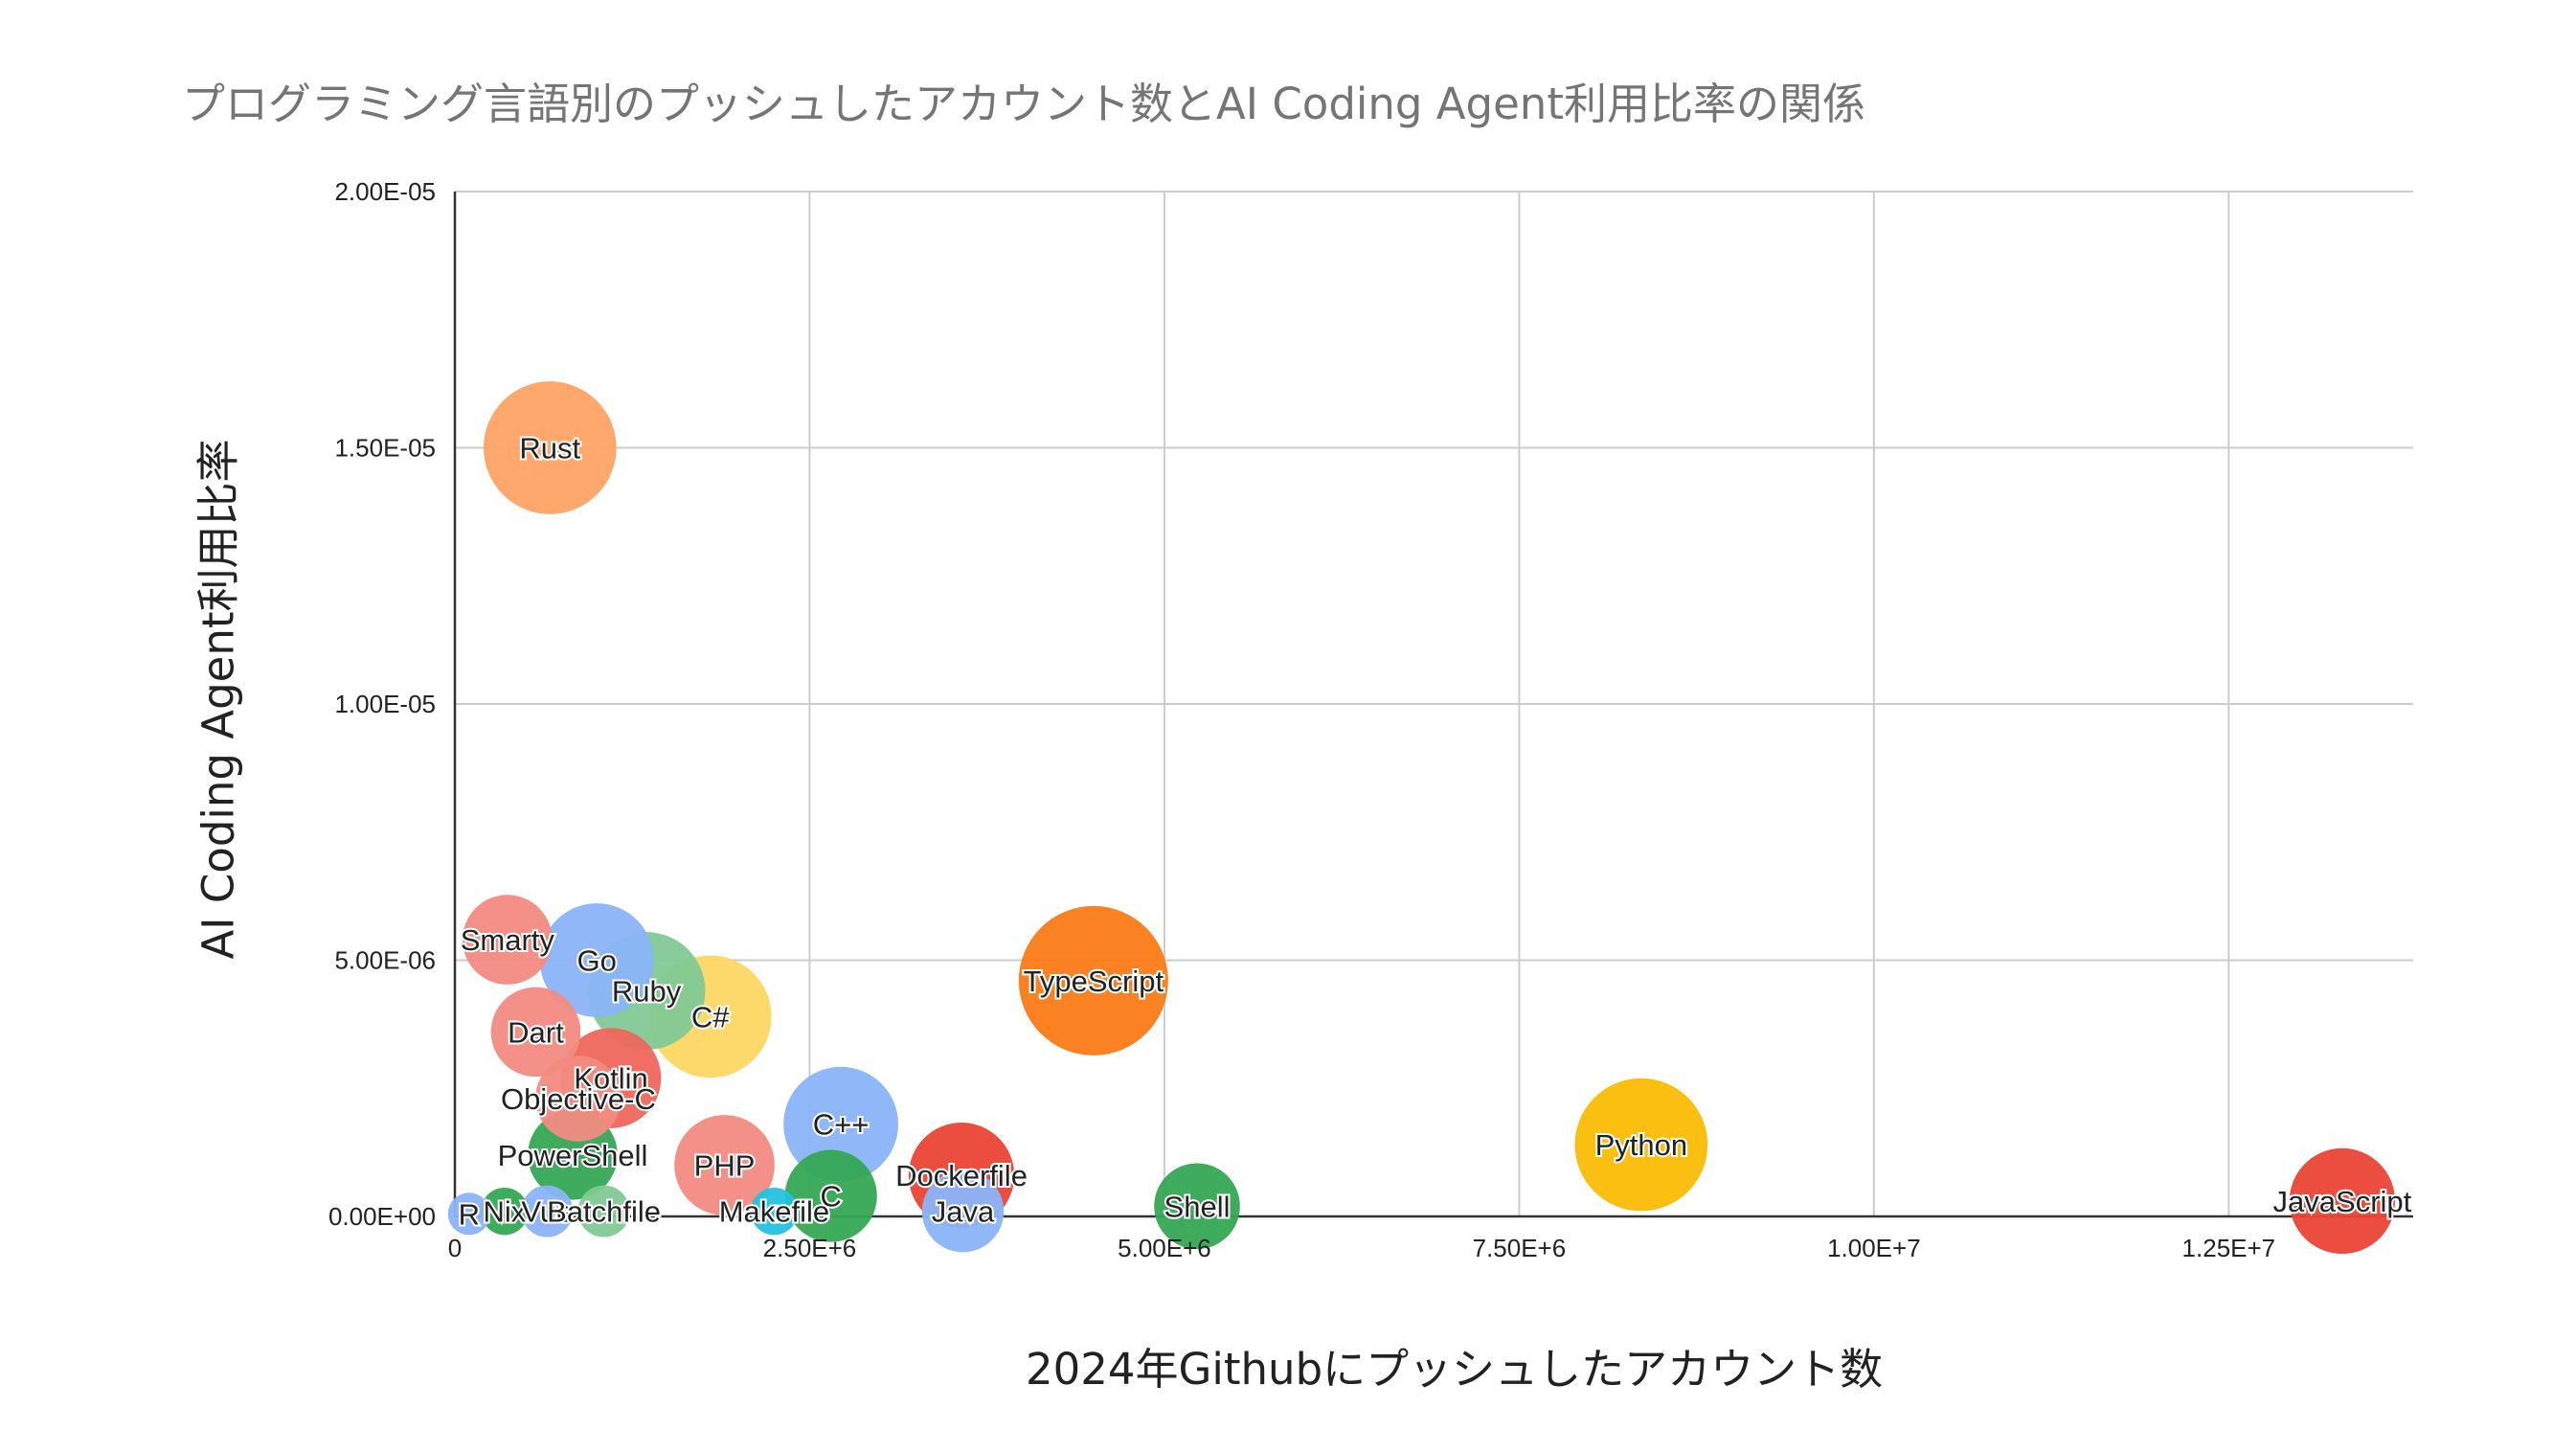 The image size is (2576, 1453). I want to click on y-axis-title: AI Coding Agent利用比率, so click(218, 699).